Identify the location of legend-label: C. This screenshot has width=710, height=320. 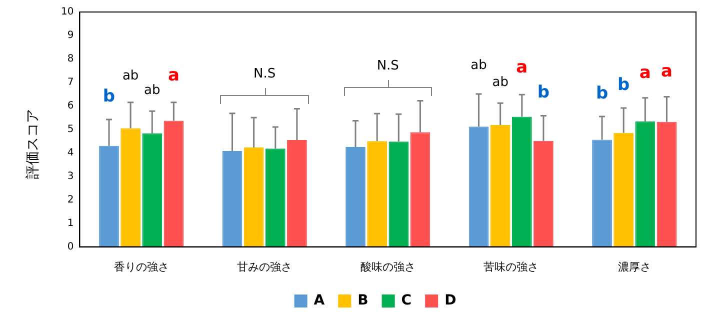
(406, 300).